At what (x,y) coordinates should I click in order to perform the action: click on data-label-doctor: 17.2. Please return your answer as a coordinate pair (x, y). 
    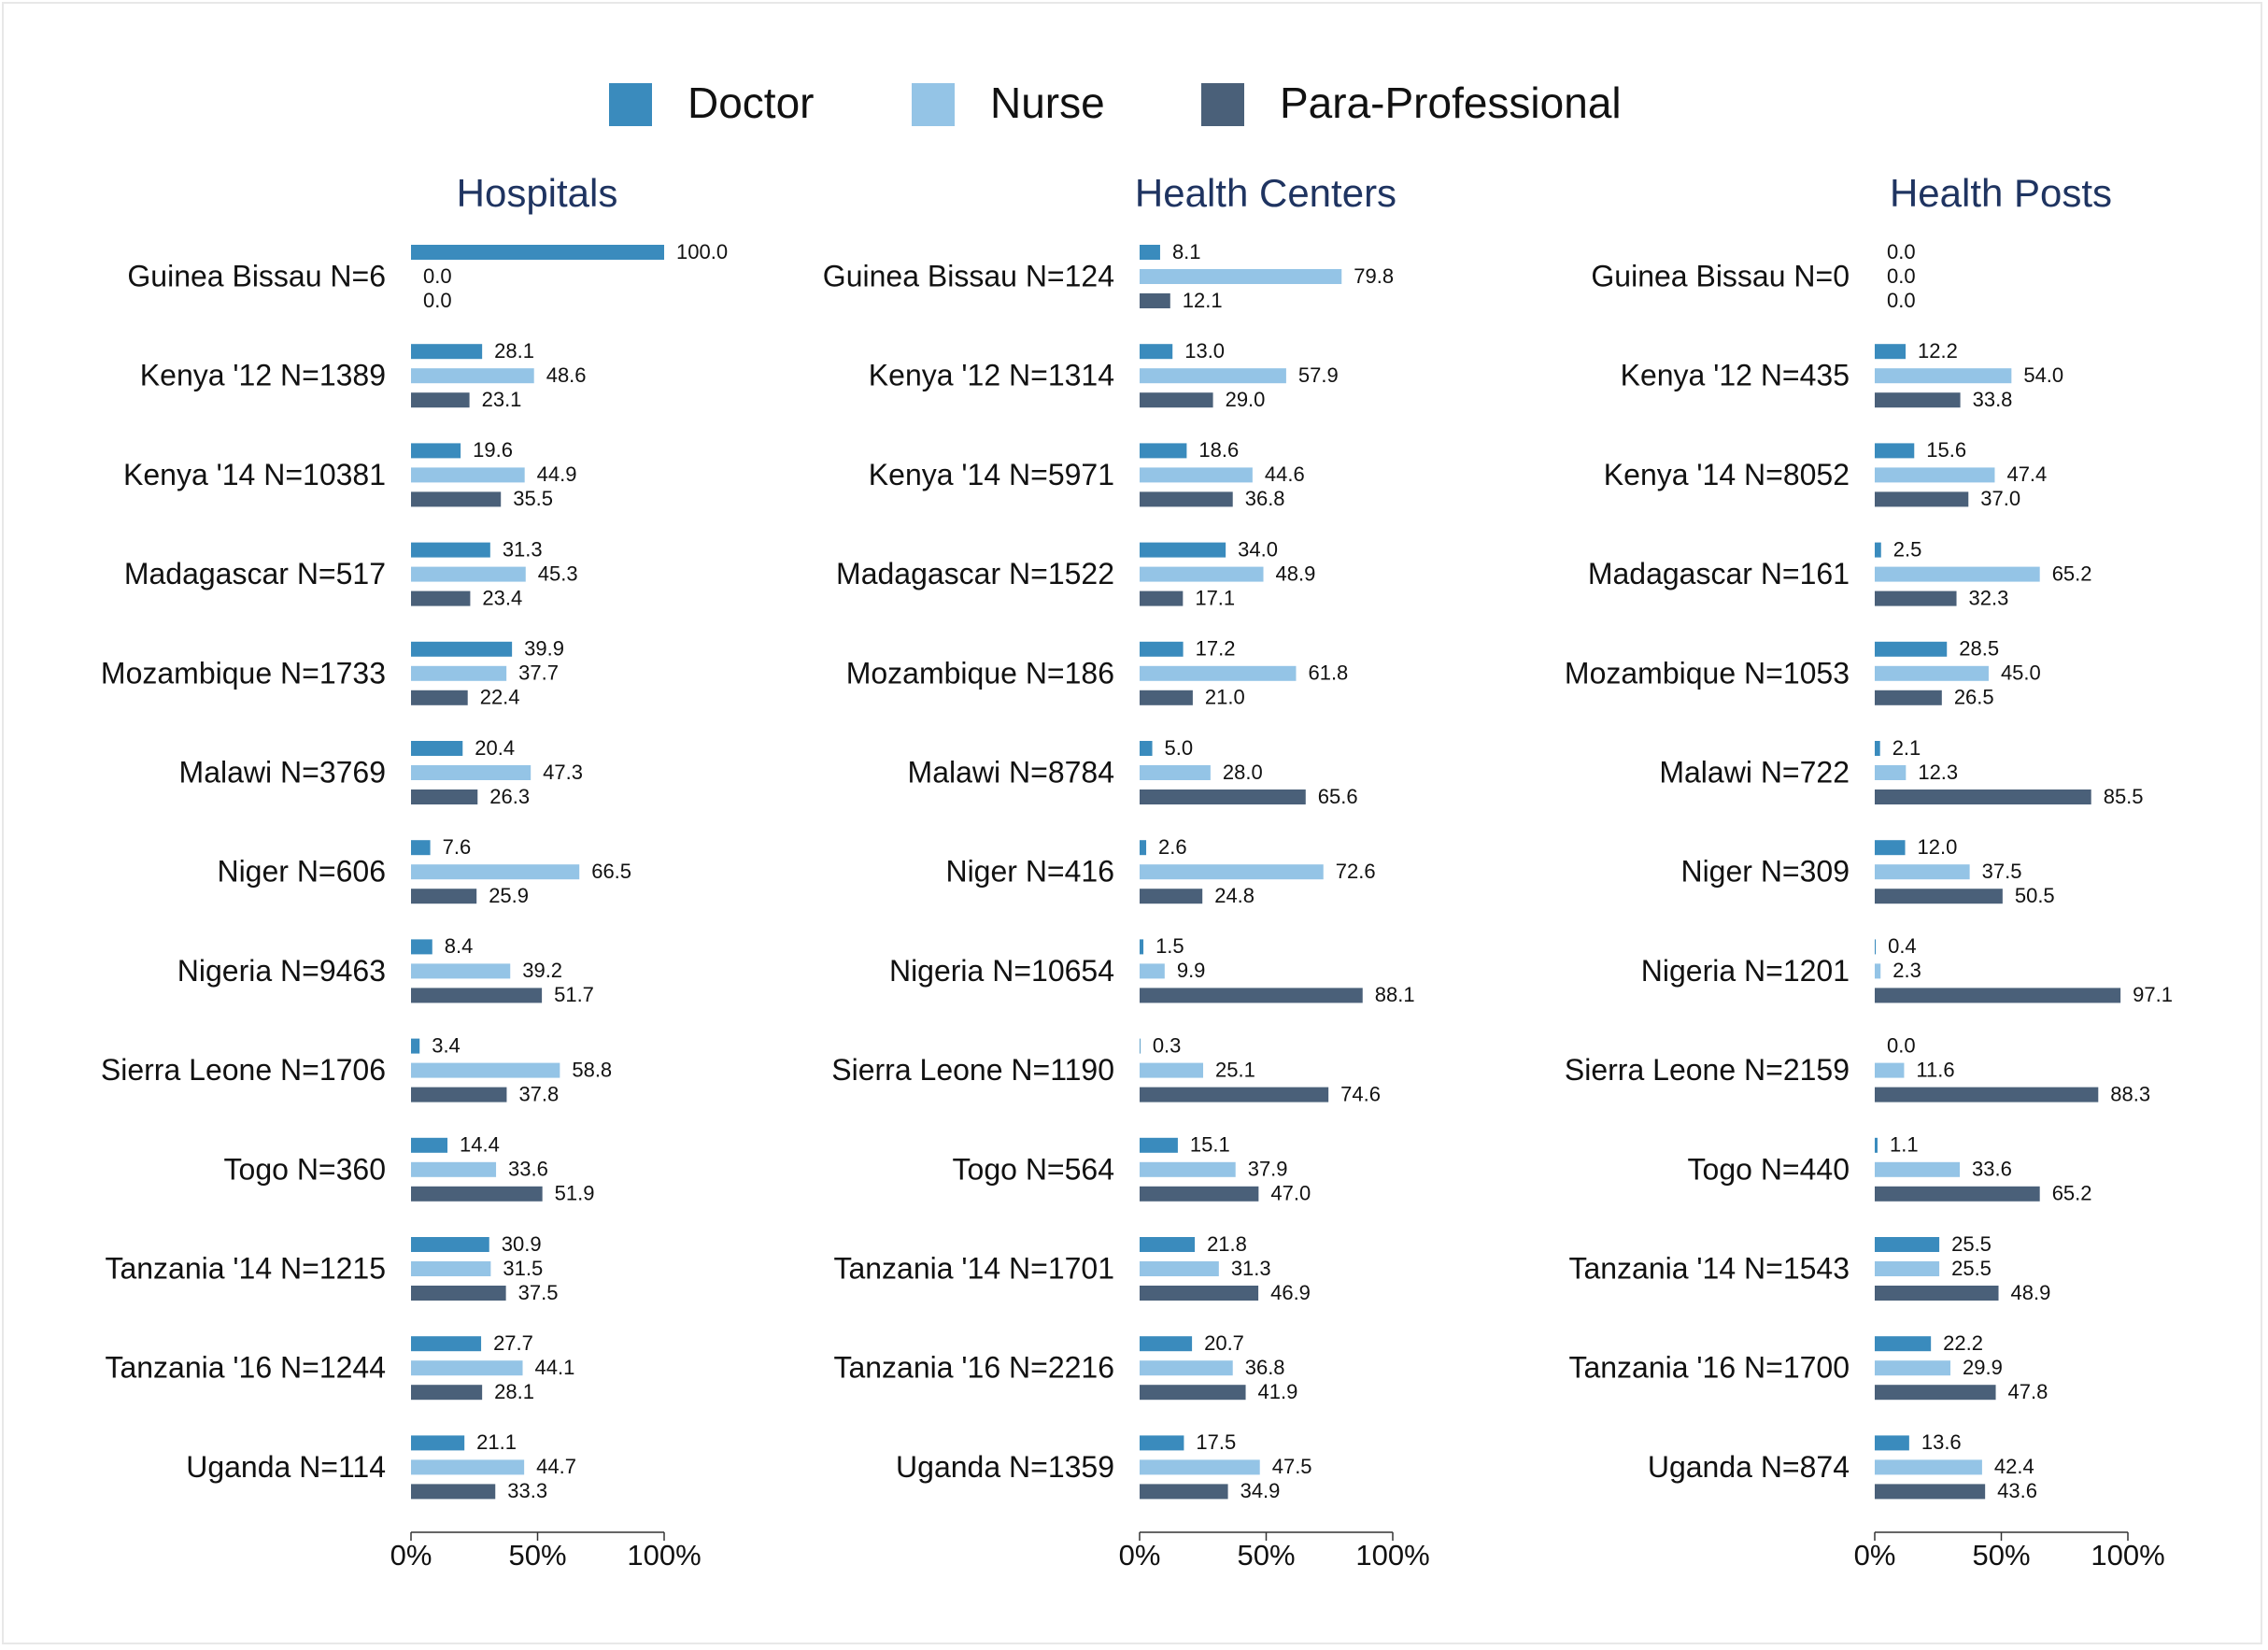
    Looking at the image, I should click on (1216, 649).